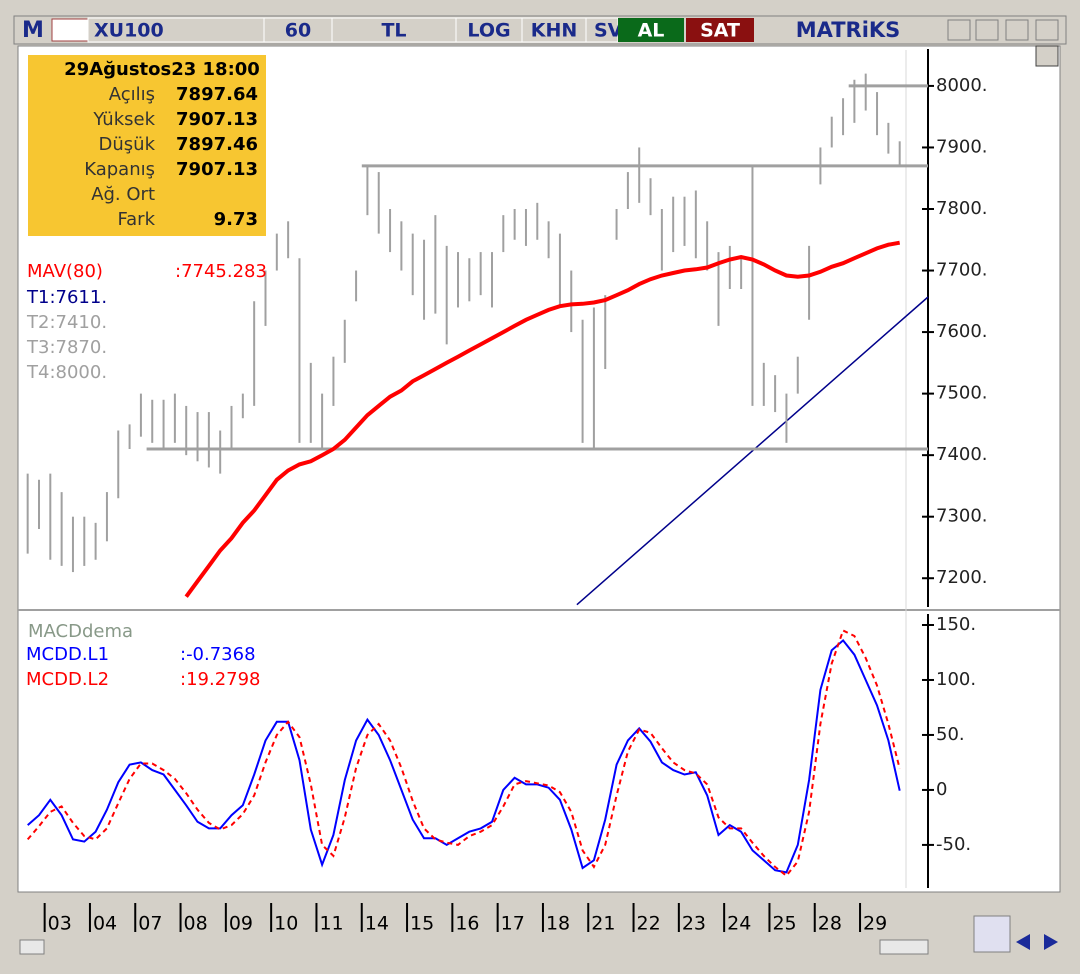 The width and height of the screenshot is (1080, 974). Describe the element at coordinates (162, 69) in the screenshot. I see `info-date: 29Ağustos23 18:00` at that location.